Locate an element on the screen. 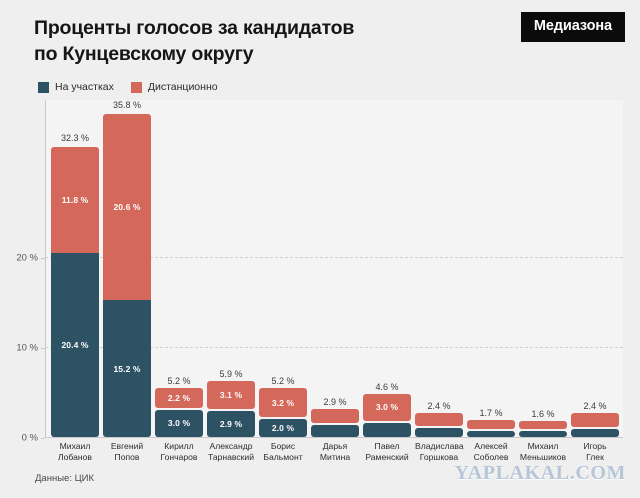 This screenshot has width=640, height=498. x-axis-label: Михаил Лобанов is located at coordinates (75, 452).